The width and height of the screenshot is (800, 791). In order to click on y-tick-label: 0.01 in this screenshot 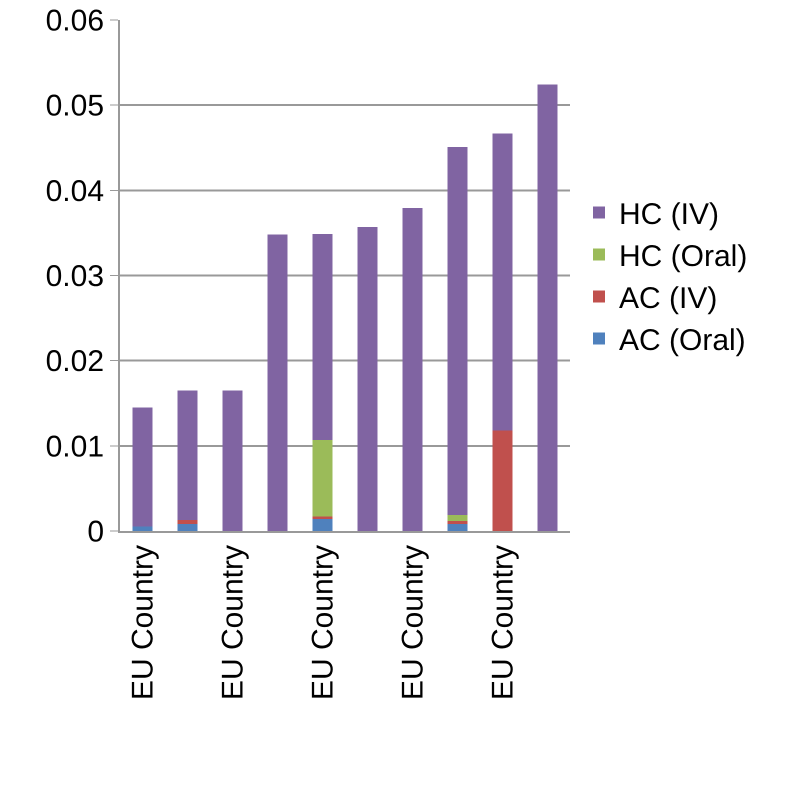, I will do `click(75, 447)`.